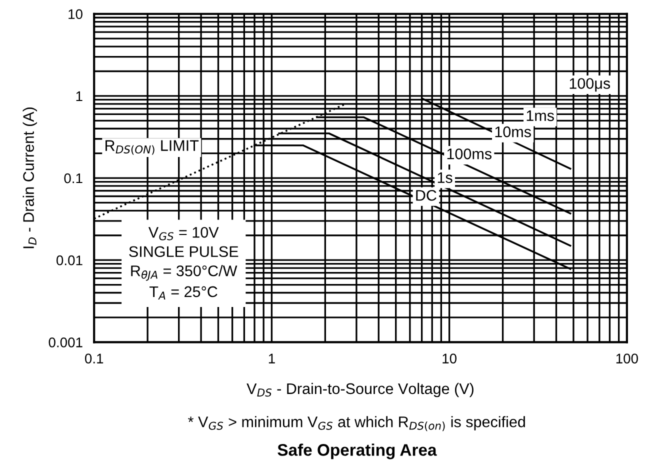 The image size is (649, 463). What do you see at coordinates (69, 260) in the screenshot?
I see `y-tick-label: 0.01` at bounding box center [69, 260].